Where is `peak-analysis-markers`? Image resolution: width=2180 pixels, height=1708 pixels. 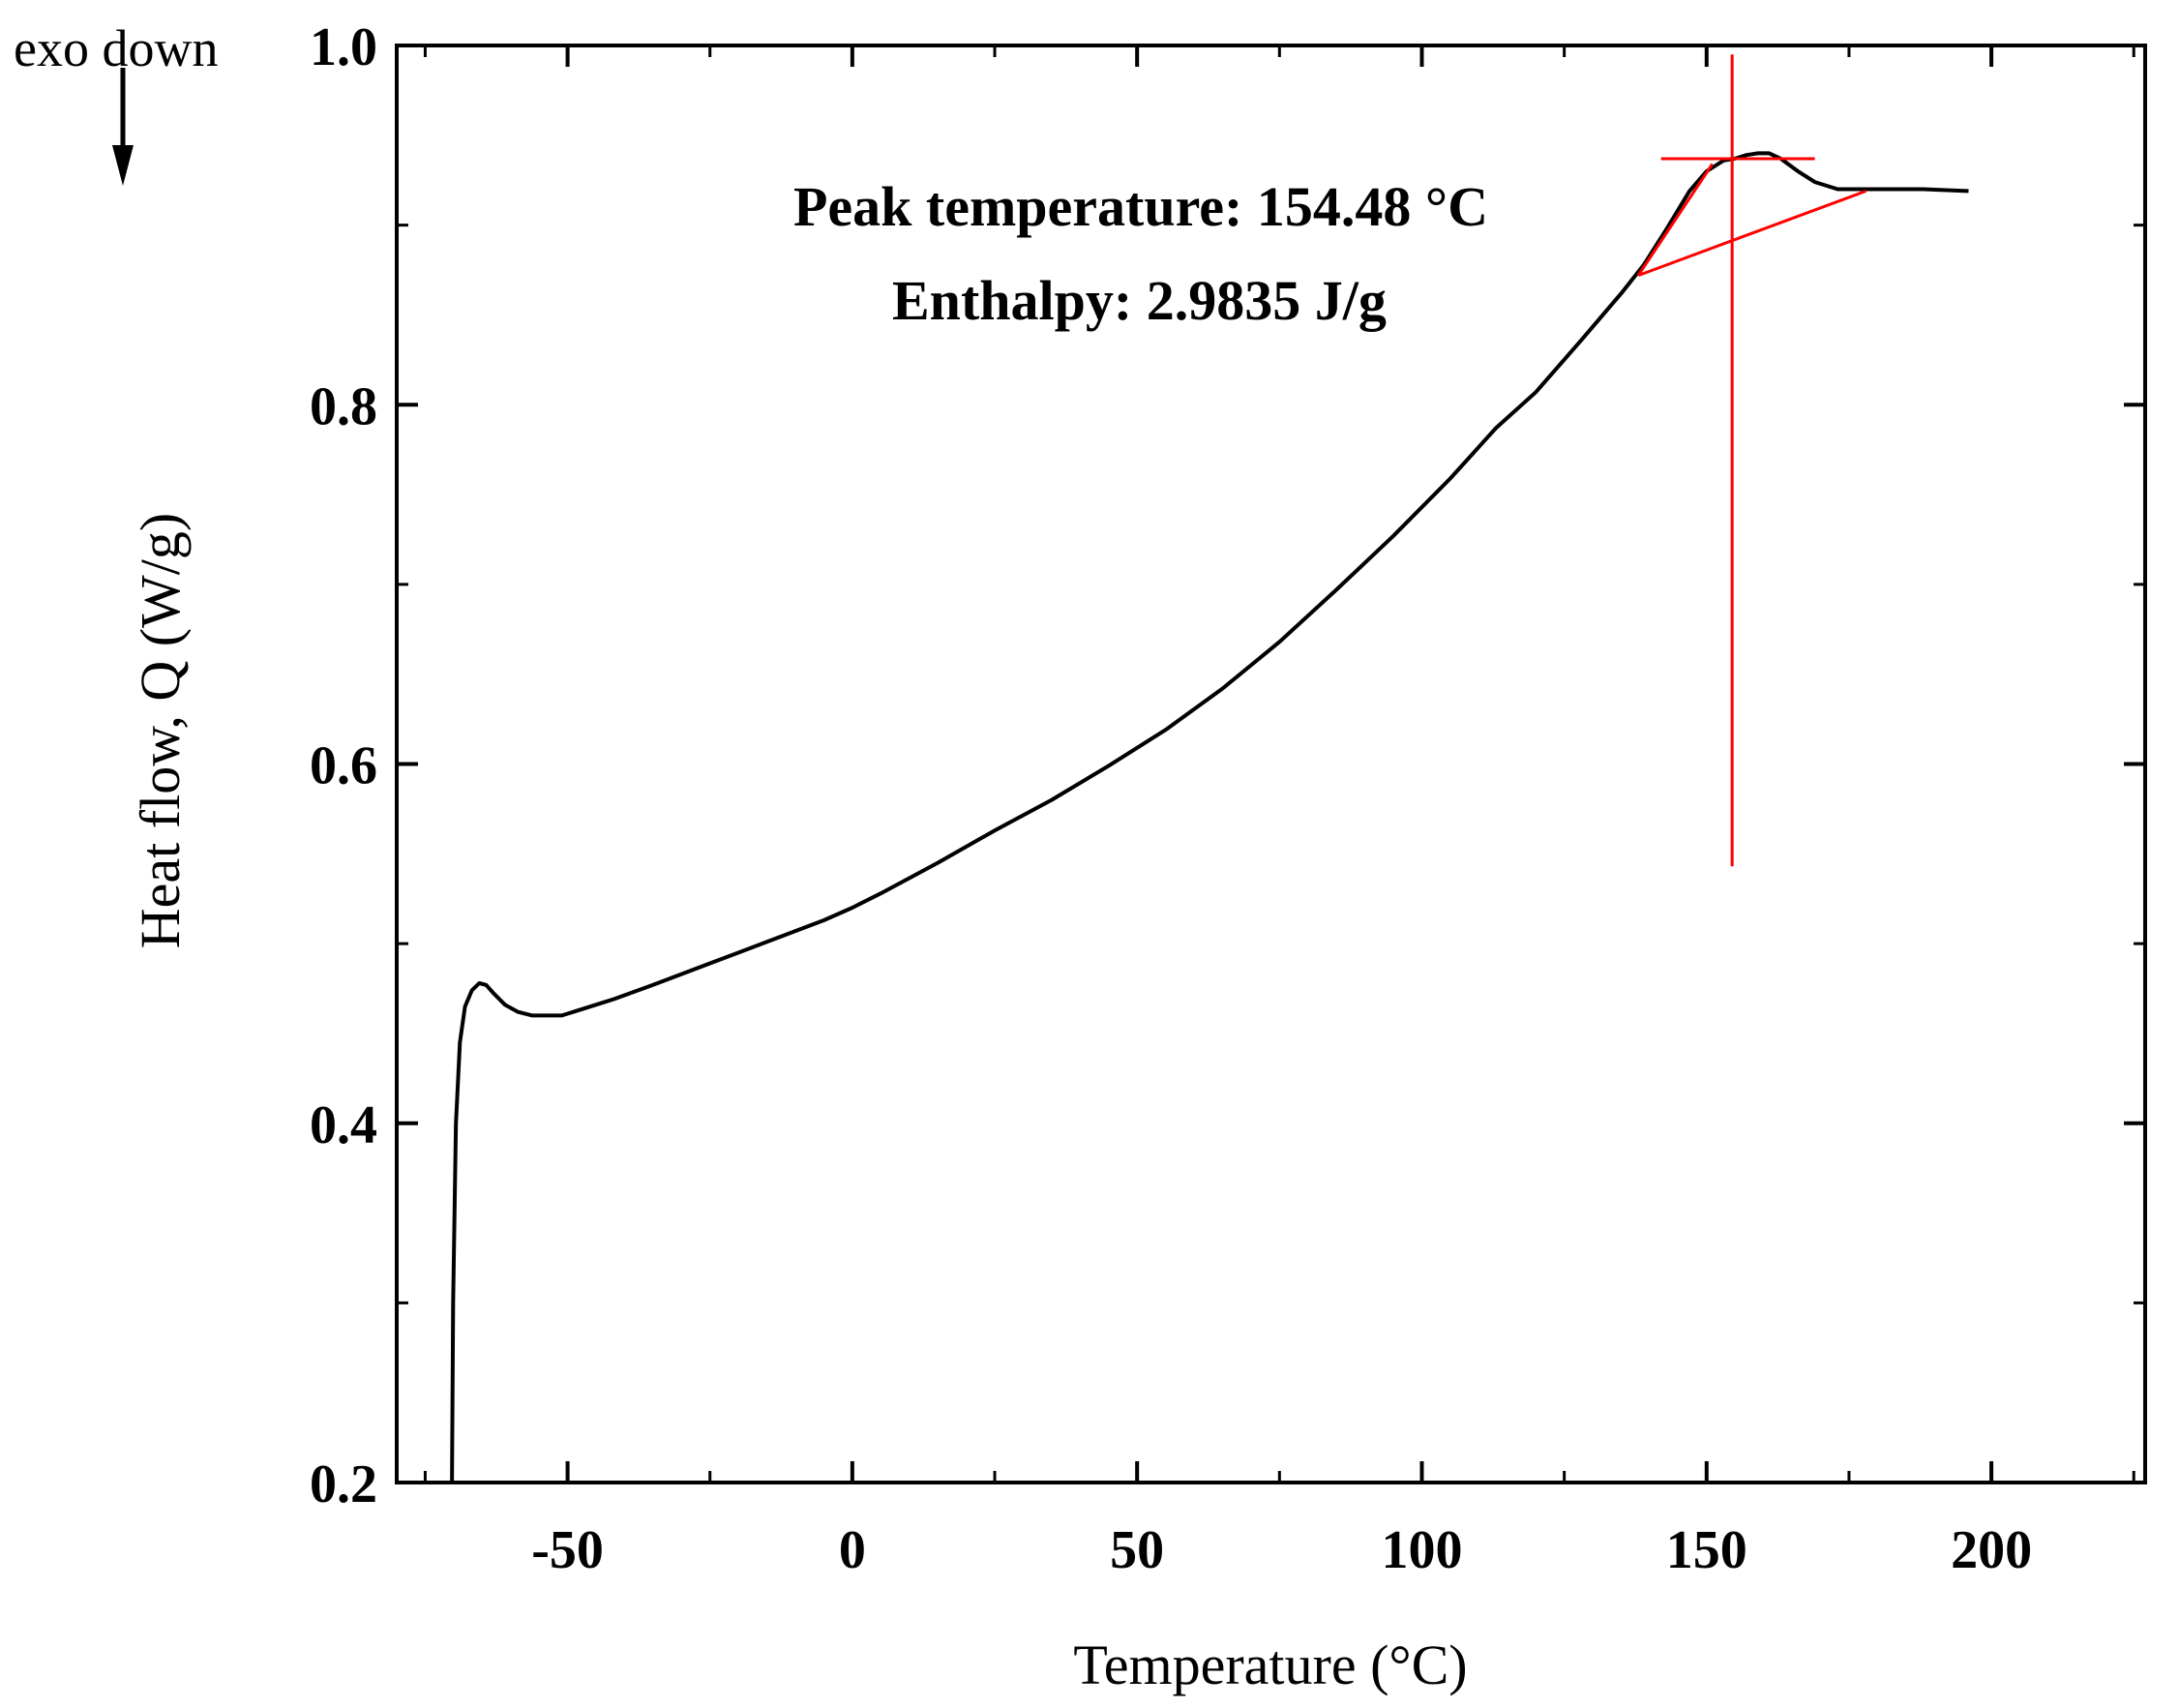 peak-analysis-markers is located at coordinates (1752, 461).